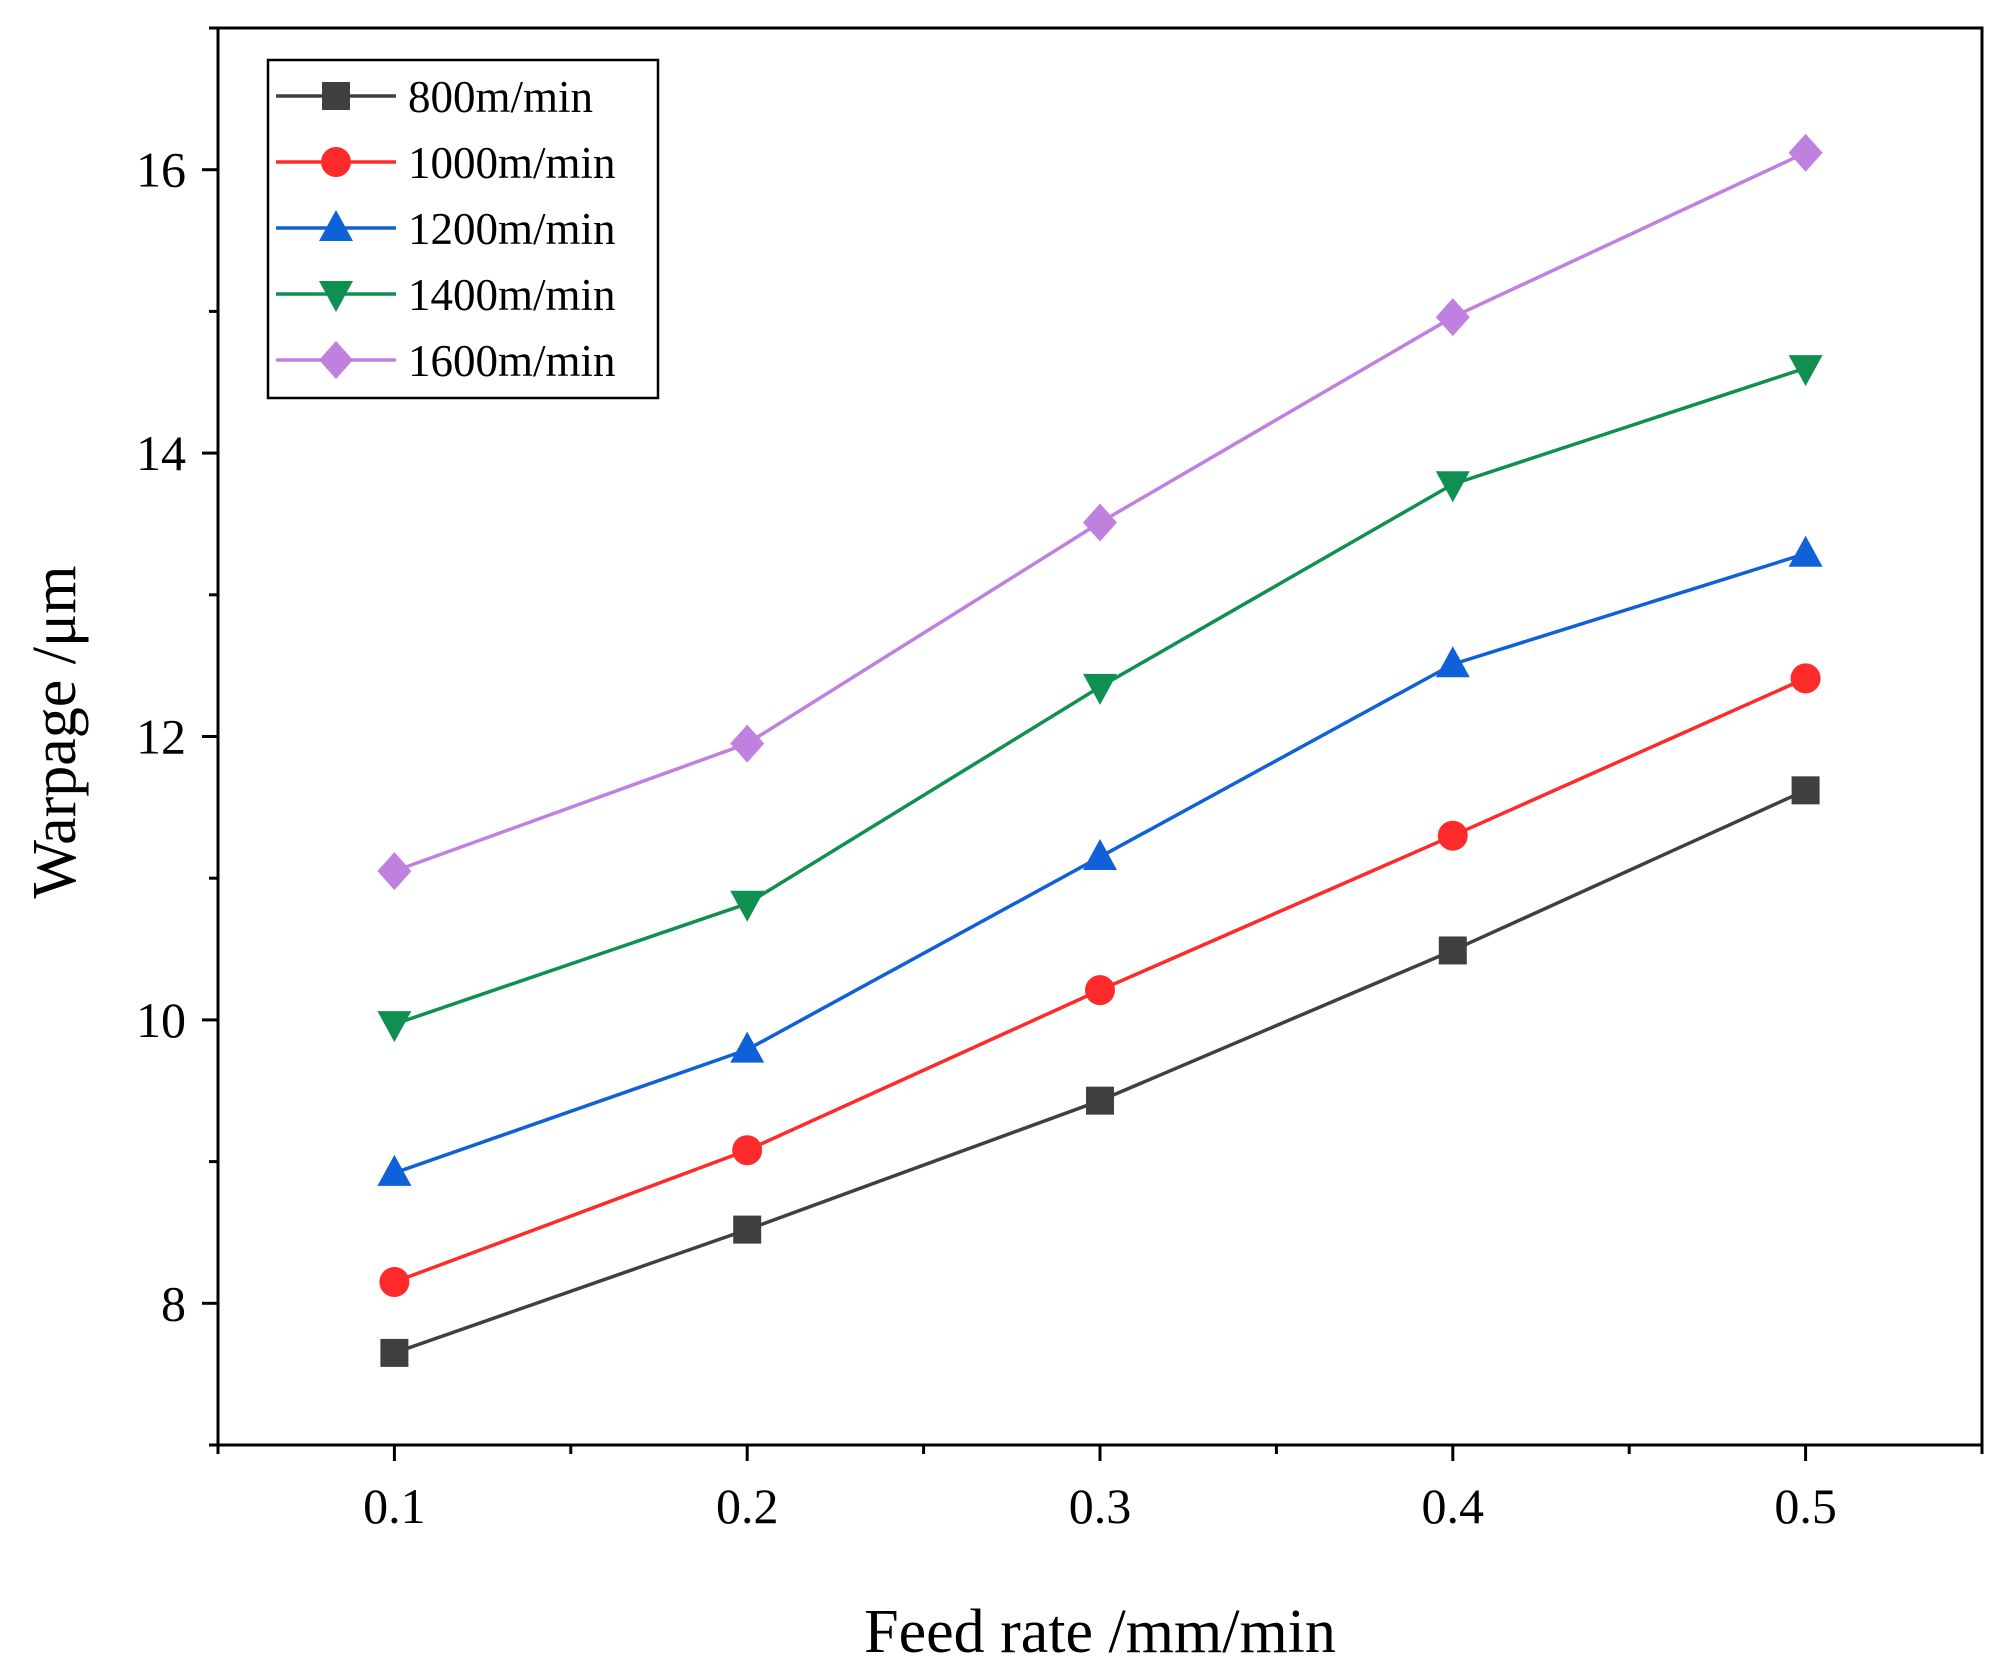 Image resolution: width=2000 pixels, height=1670 pixels. Describe the element at coordinates (161, 170) in the screenshot. I see `y-tick-label: 16` at that location.